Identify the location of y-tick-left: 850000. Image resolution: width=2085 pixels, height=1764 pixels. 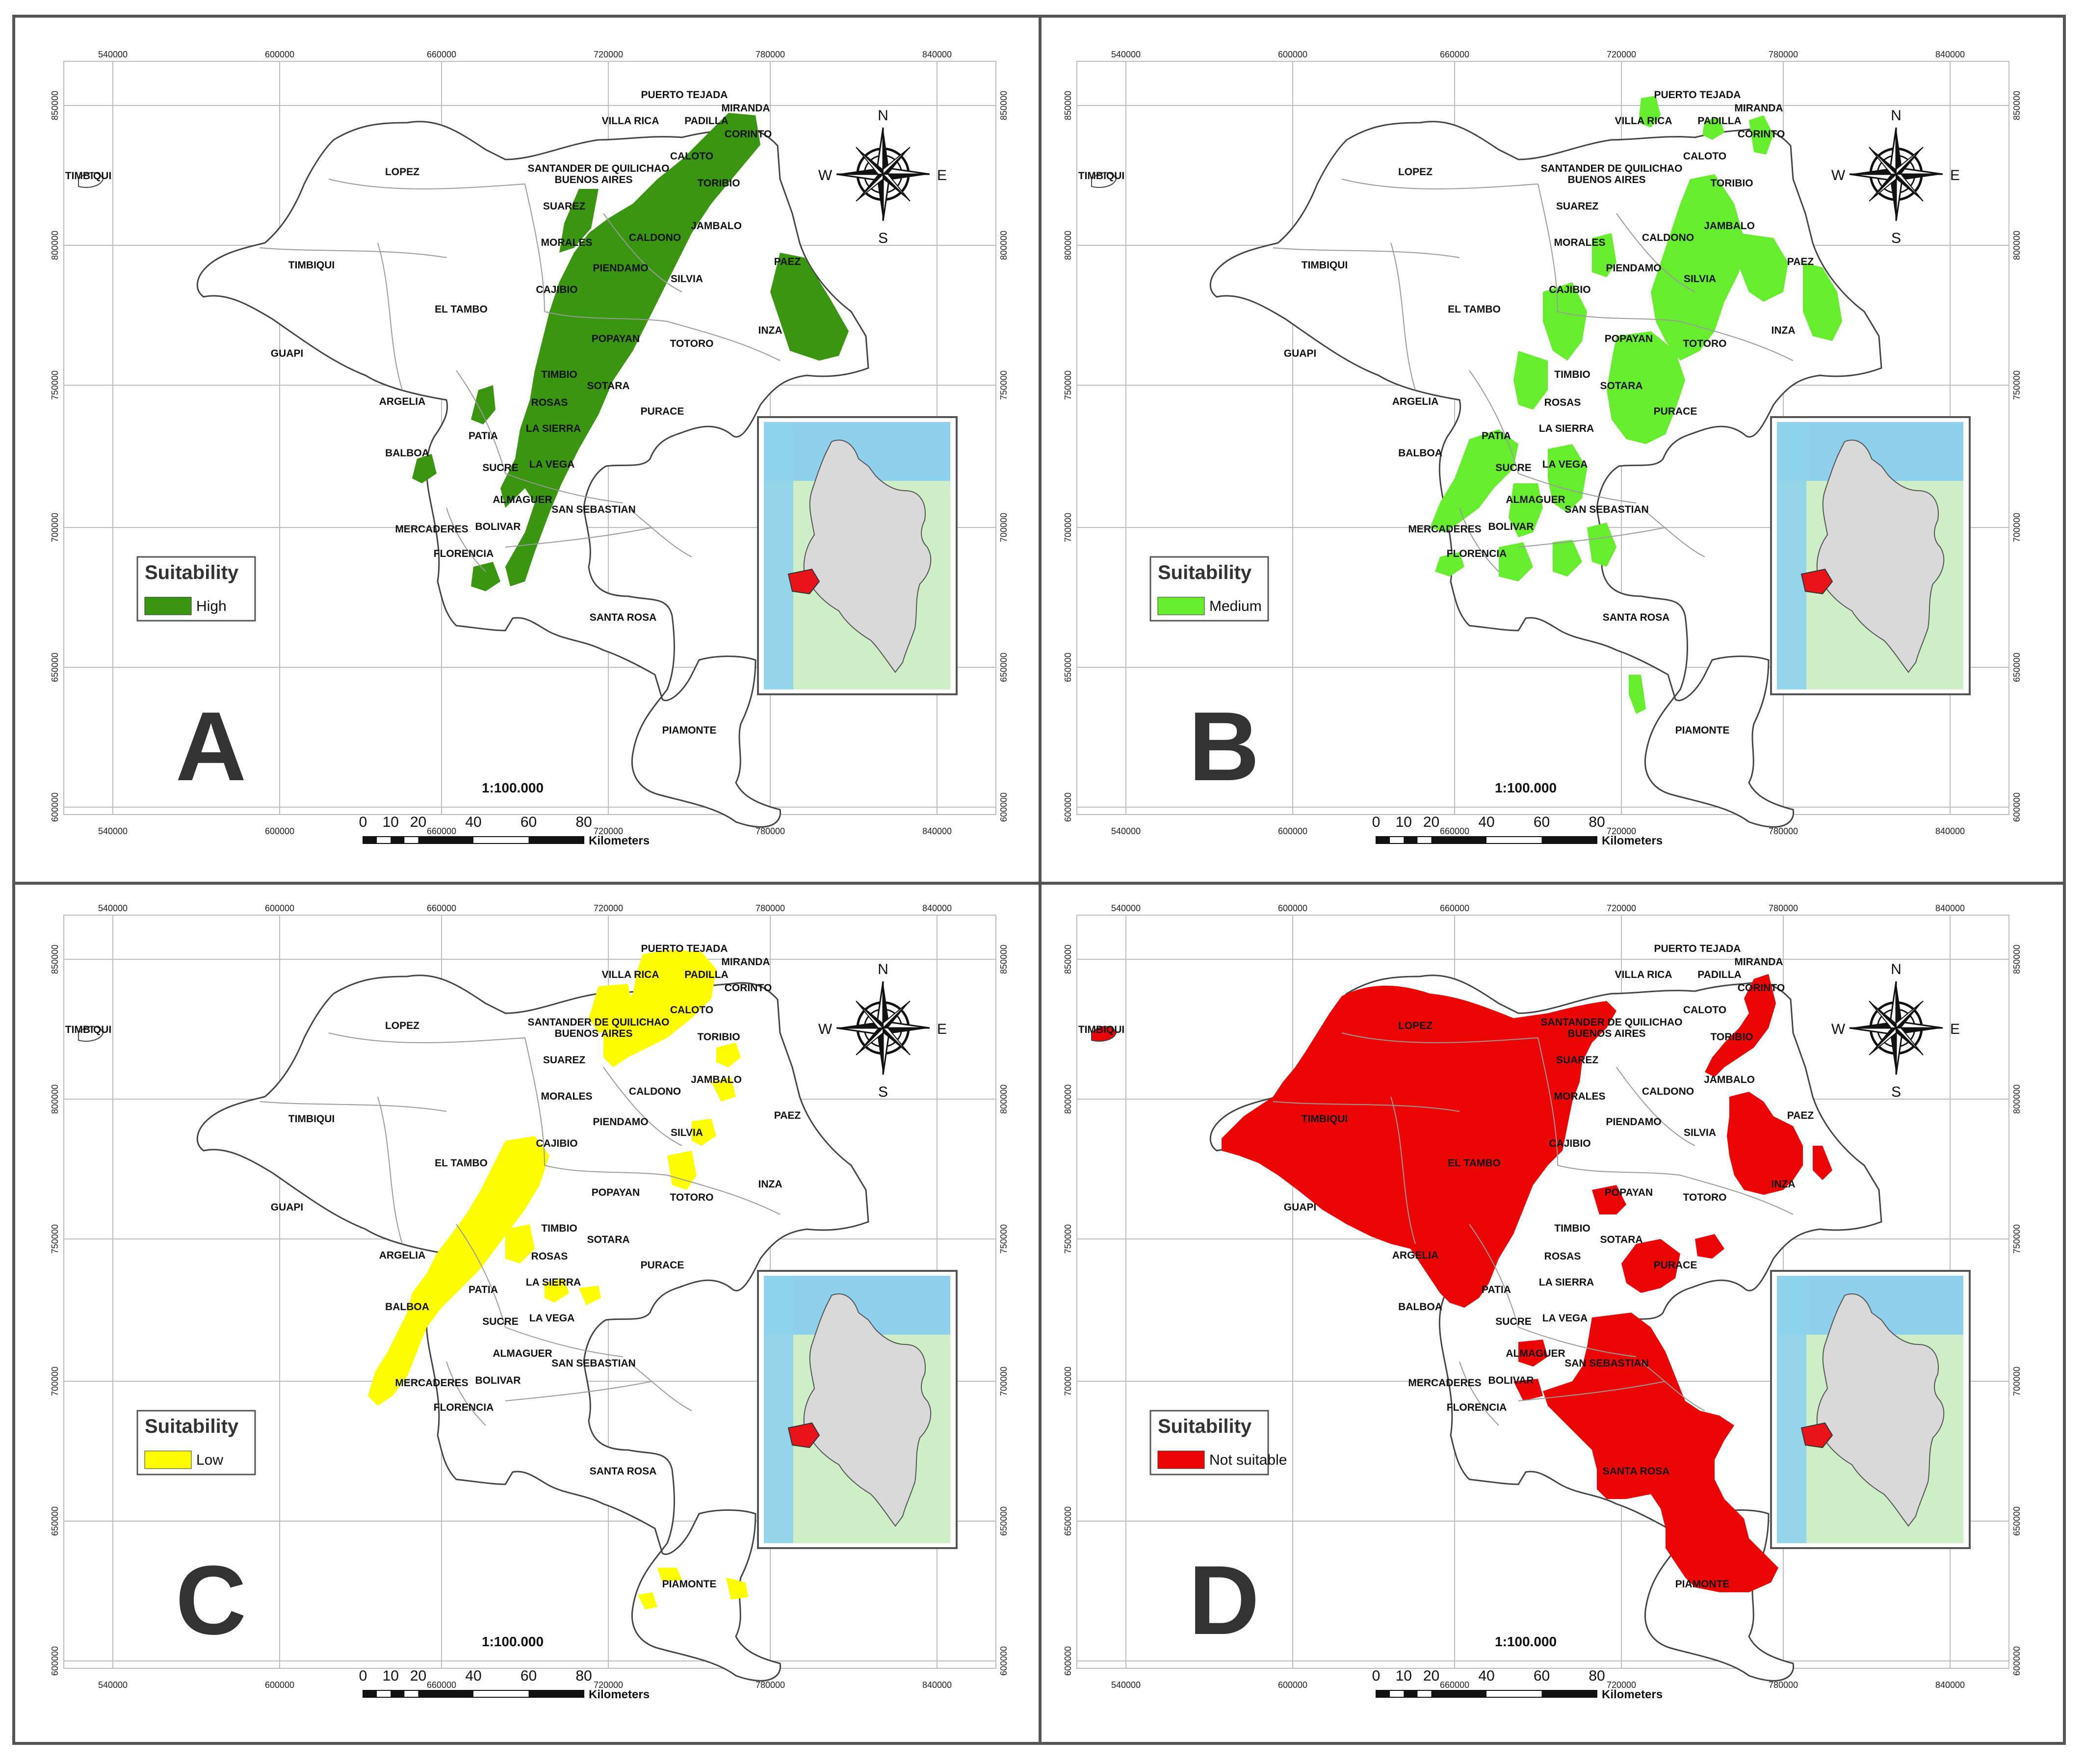
(1068, 105).